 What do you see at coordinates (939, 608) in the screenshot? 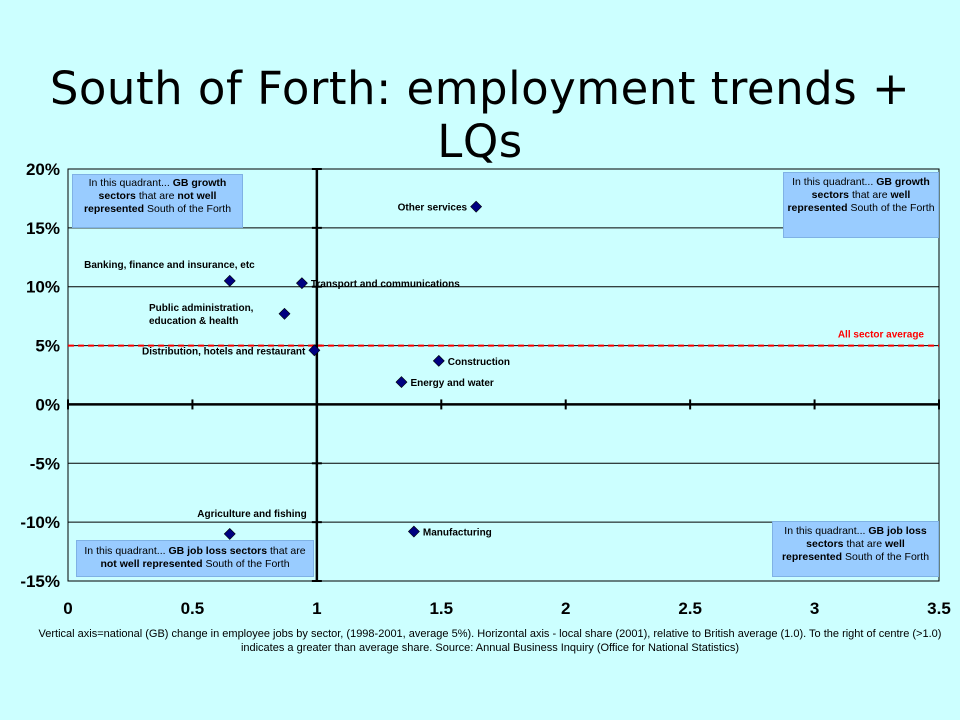
I see `x-tick-label: 3.5` at bounding box center [939, 608].